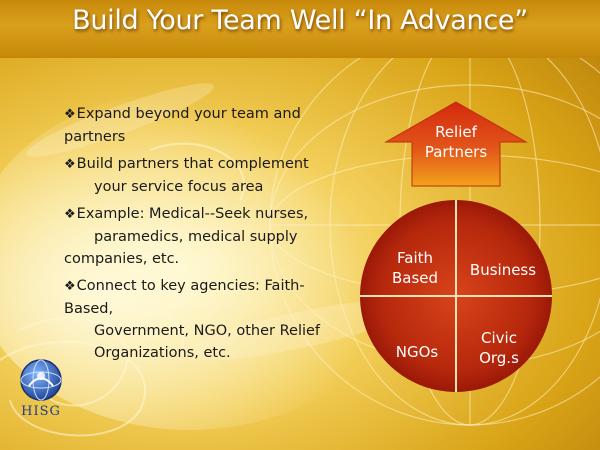  Describe the element at coordinates (503, 270) in the screenshot. I see `quadrant-business: Business` at that location.